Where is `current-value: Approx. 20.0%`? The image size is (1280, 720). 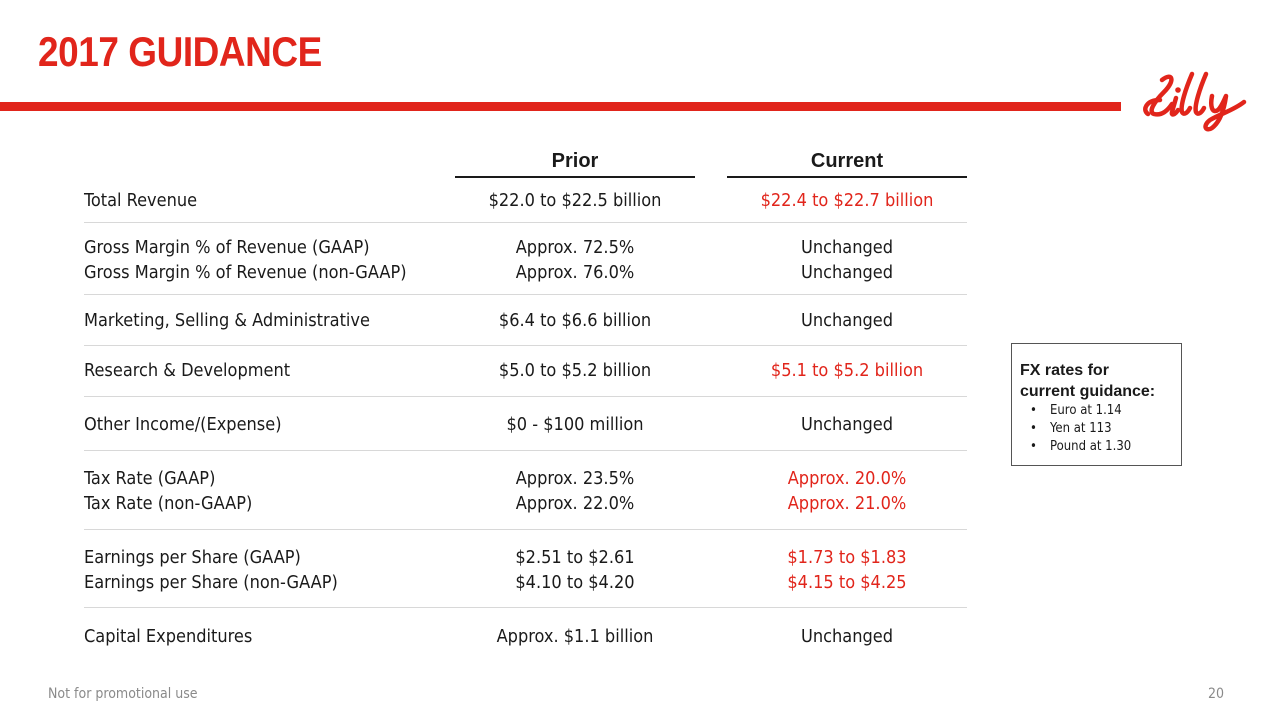
current-value: Approx. 20.0% is located at coordinates (847, 478).